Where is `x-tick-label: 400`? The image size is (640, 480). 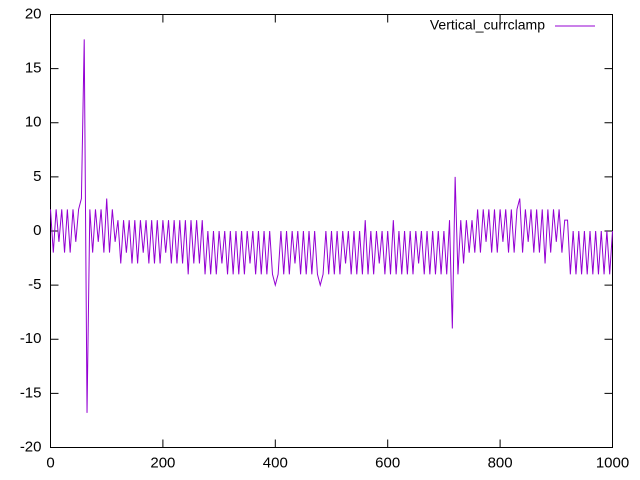
x-tick-label: 400 is located at coordinates (275, 462).